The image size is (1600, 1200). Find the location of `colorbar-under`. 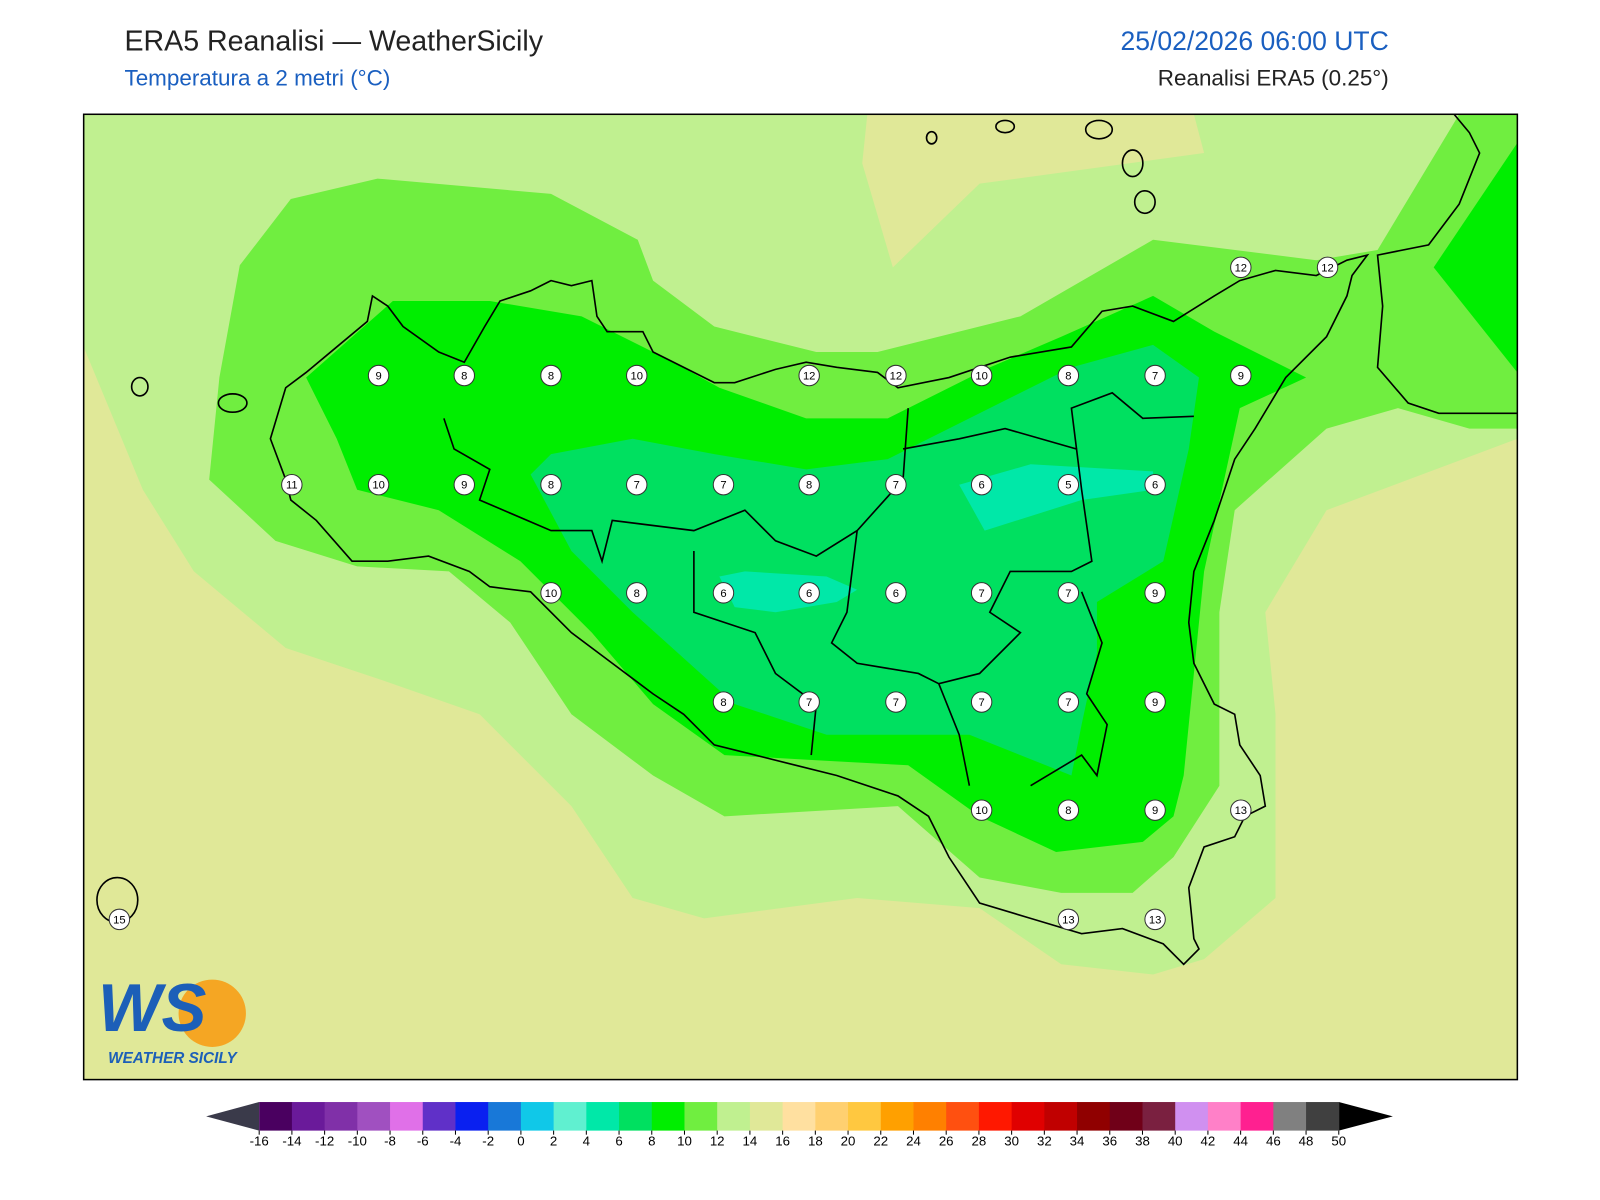

colorbar-under is located at coordinates (233, 1116).